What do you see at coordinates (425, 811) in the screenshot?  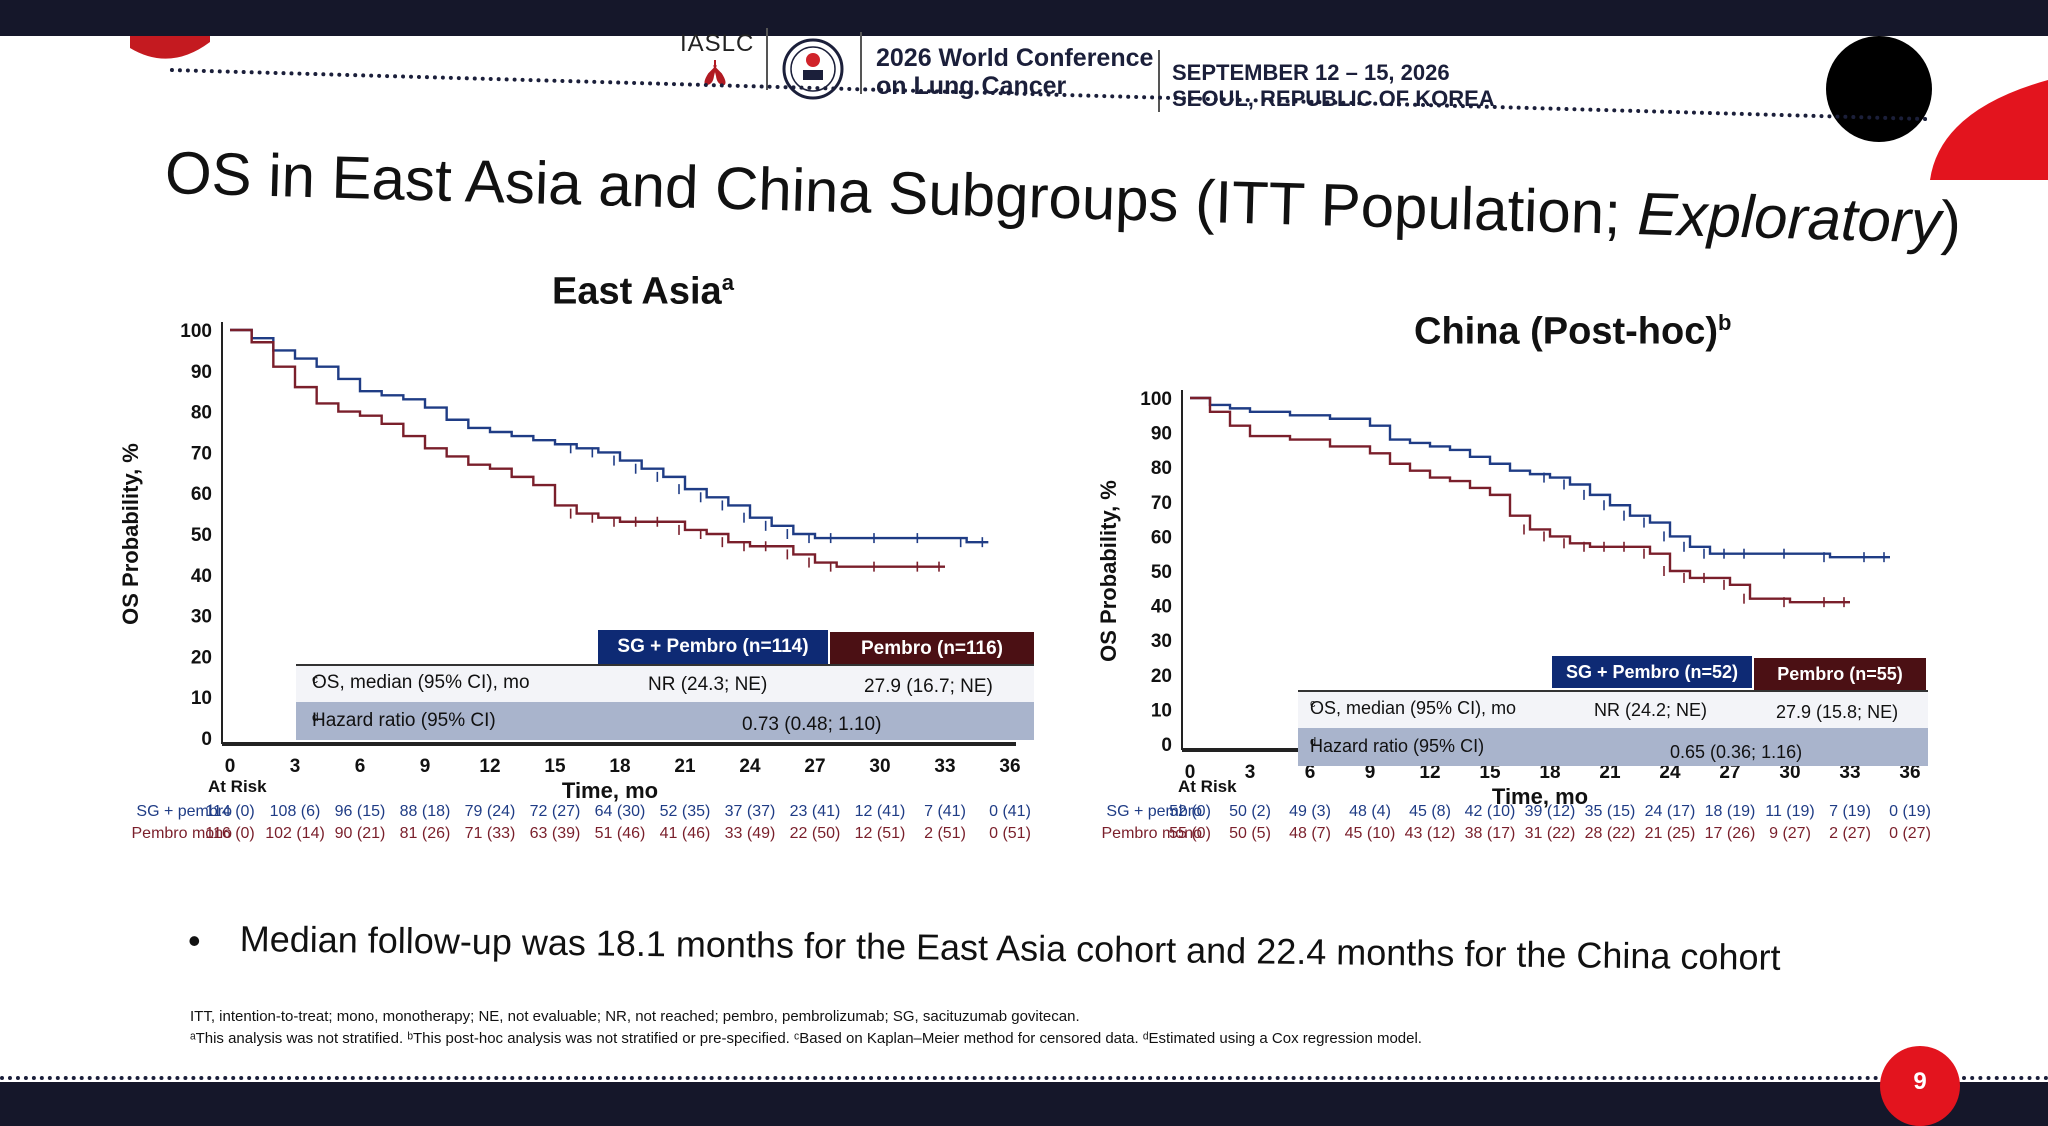 I see `at-risk-sg-value: 88 (18)` at bounding box center [425, 811].